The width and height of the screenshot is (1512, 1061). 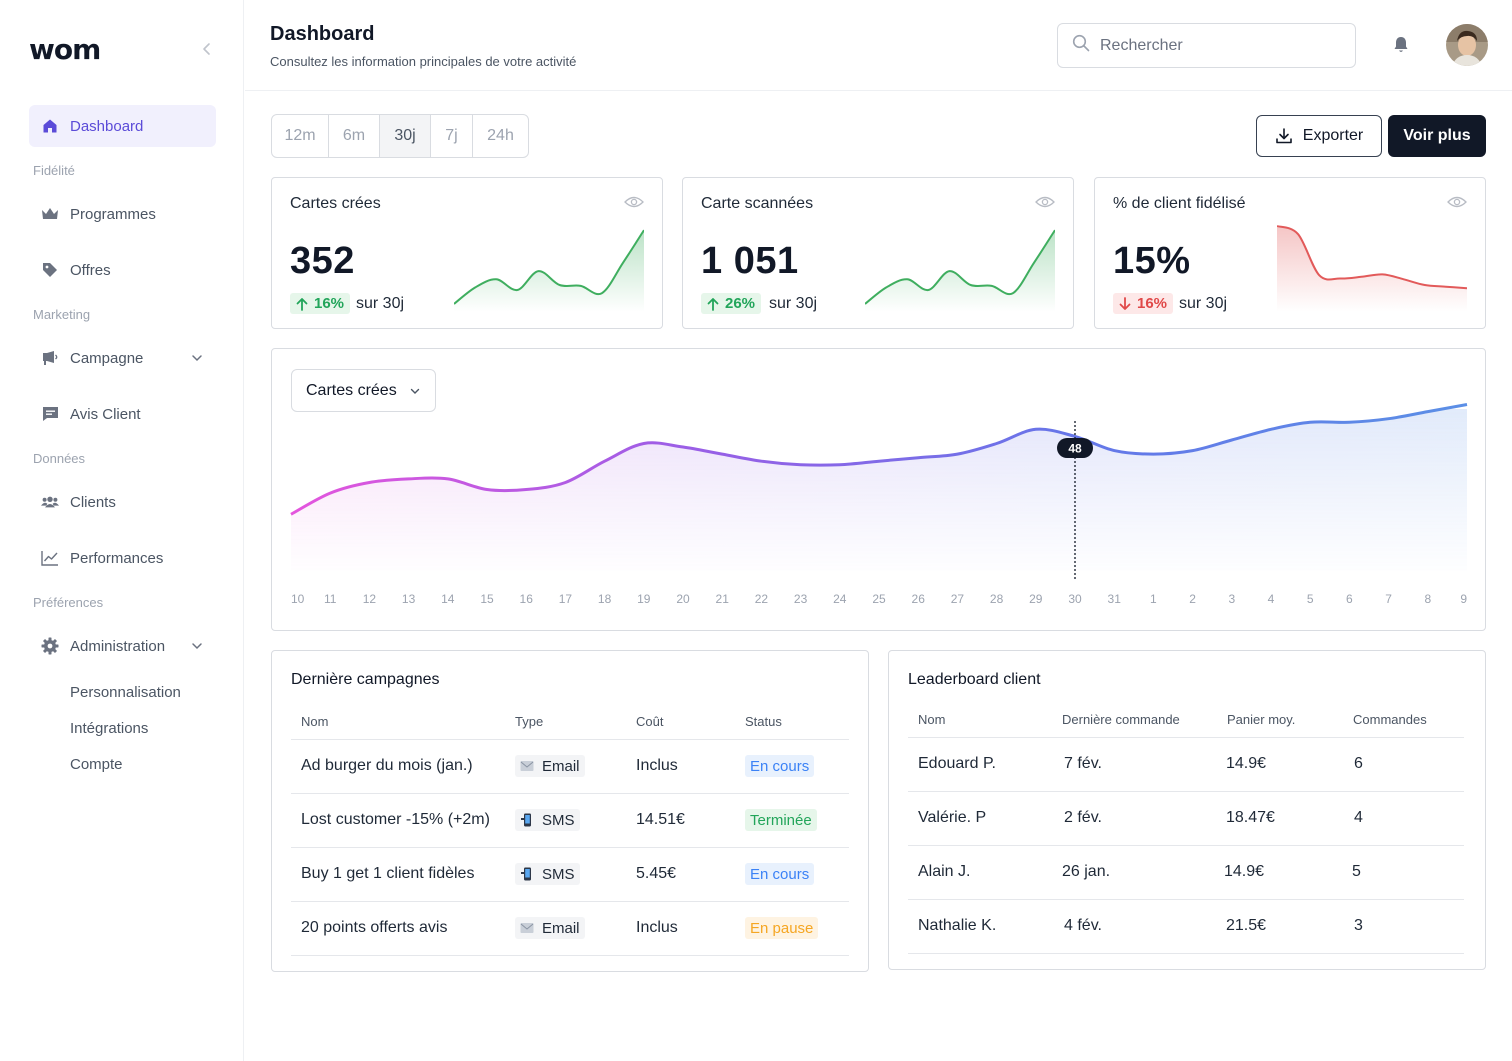 What do you see at coordinates (762, 599) in the screenshot?
I see `x-tick-label: 22` at bounding box center [762, 599].